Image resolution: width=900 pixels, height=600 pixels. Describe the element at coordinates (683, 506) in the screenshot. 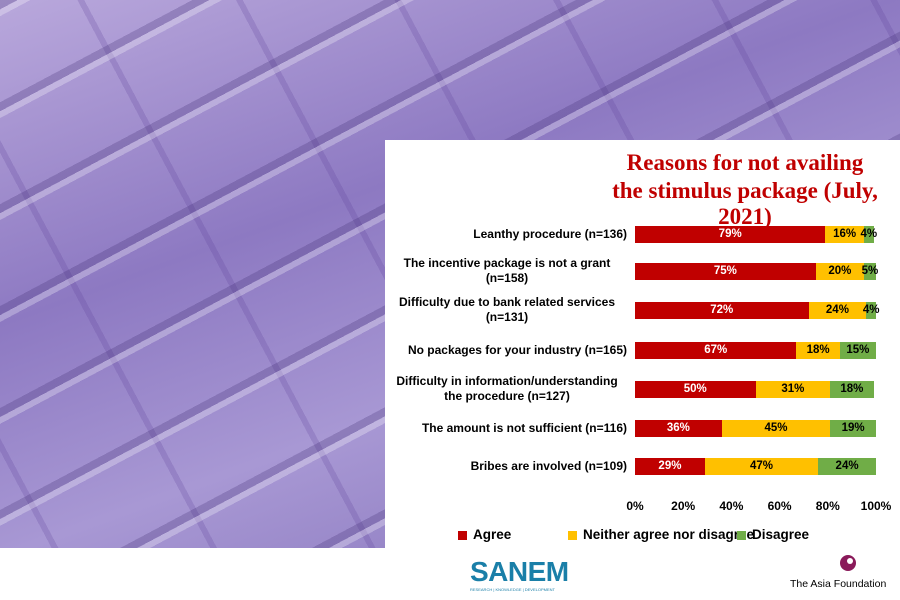

I see `x-tick-label: 20%` at that location.